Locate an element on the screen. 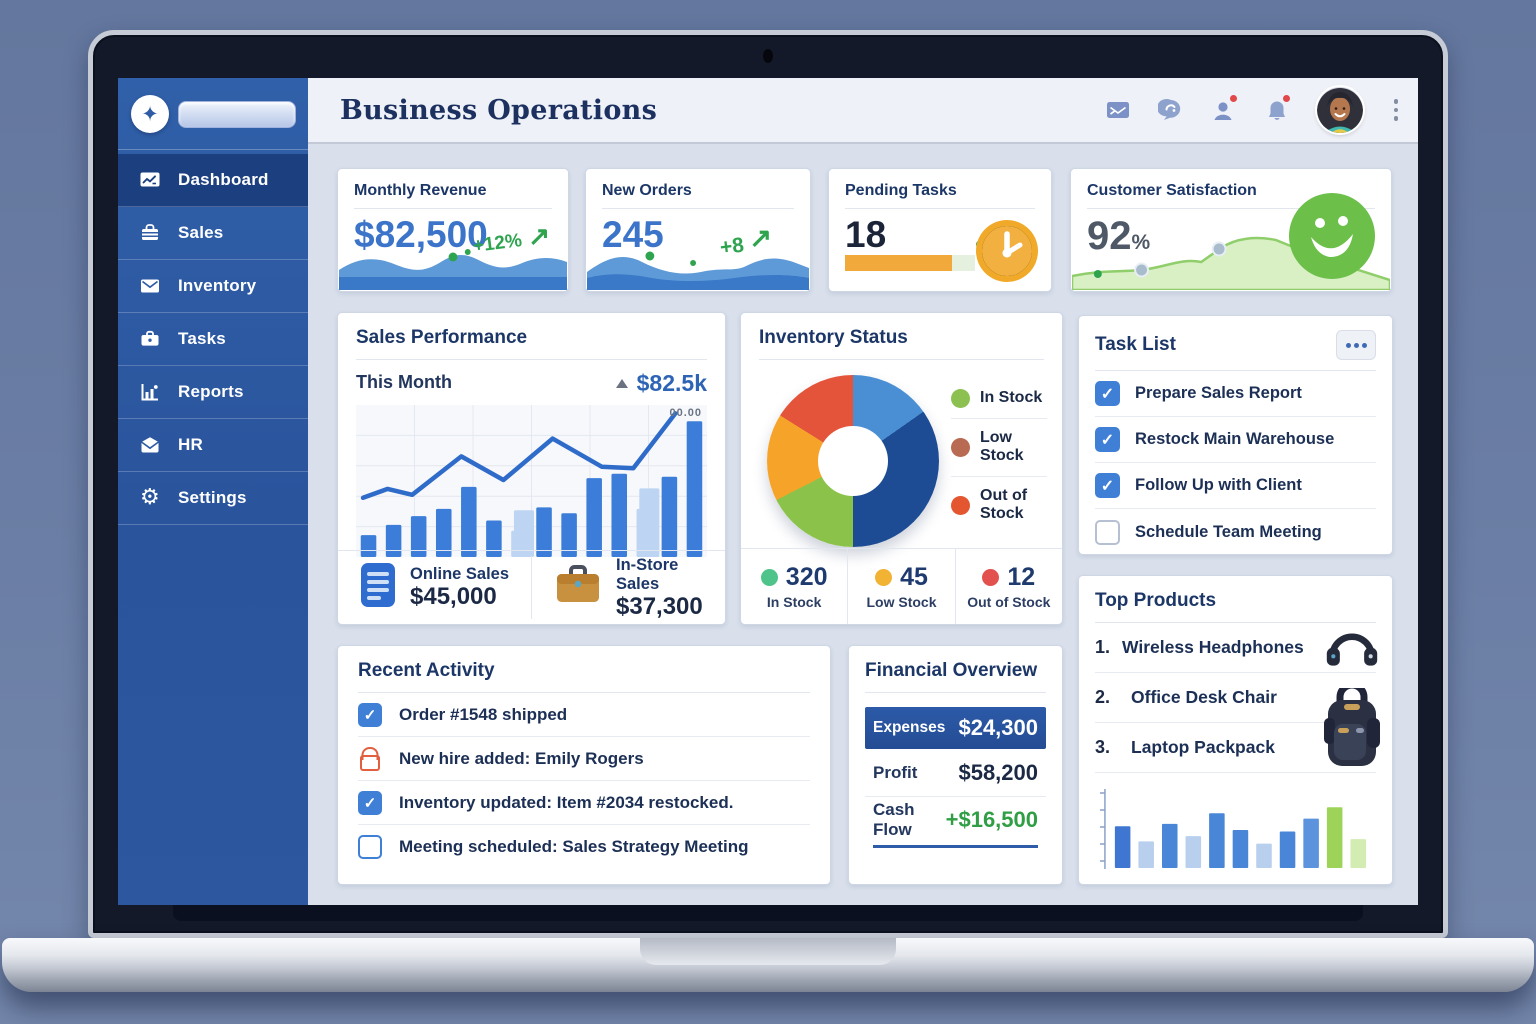 The height and width of the screenshot is (1024, 1536). sidebar-item-dashboard: Dashboard is located at coordinates (213, 180).